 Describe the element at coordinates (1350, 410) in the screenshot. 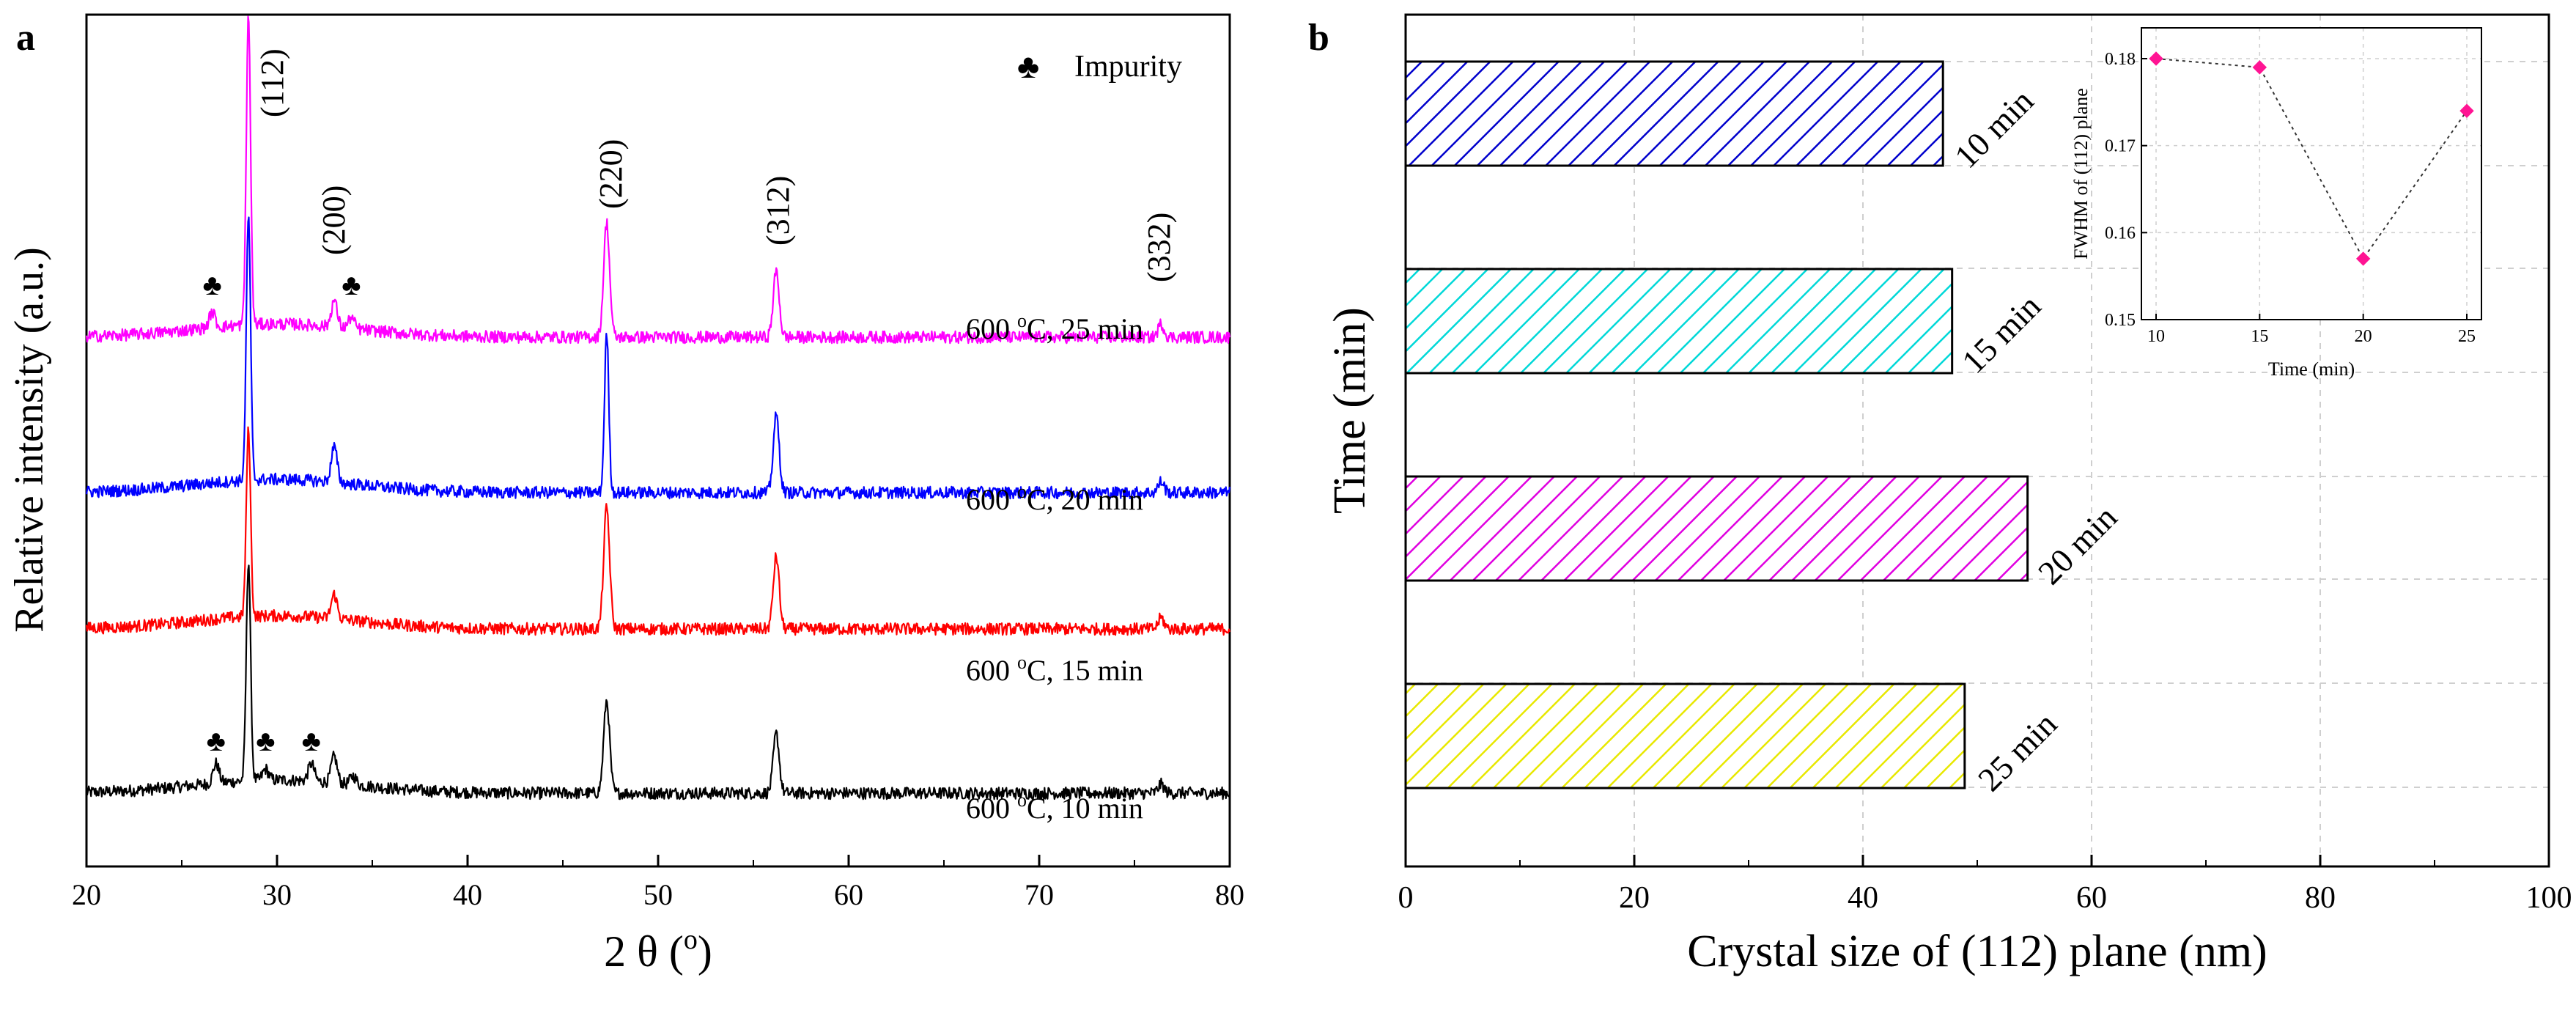

I see `bar-y-axis-label: Time (min)` at that location.